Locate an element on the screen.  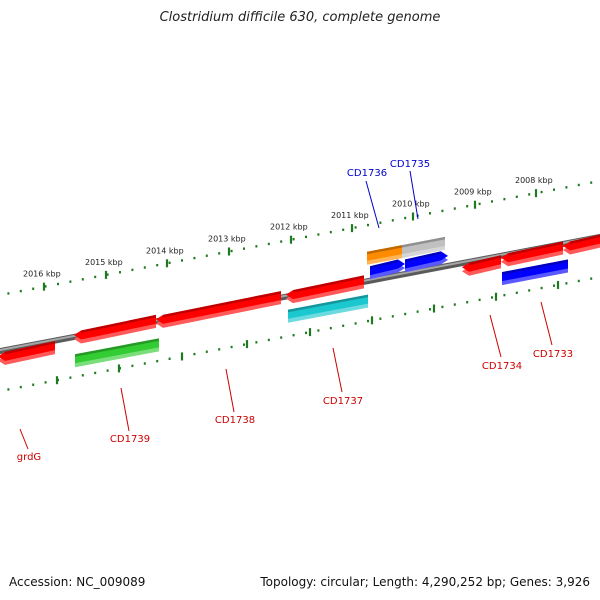
leader-line-cd1736 is located at coordinates (372, 204).